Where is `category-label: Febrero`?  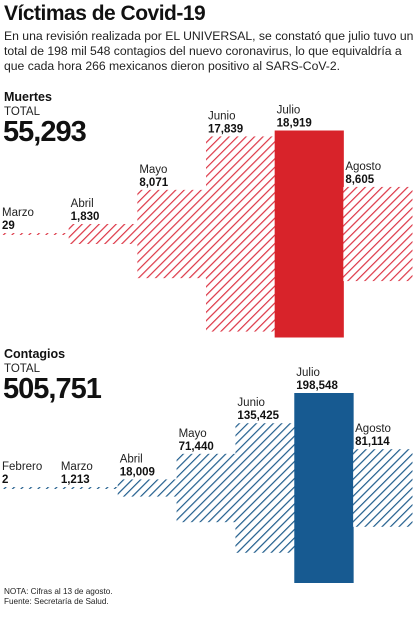 category-label: Febrero is located at coordinates (22, 467).